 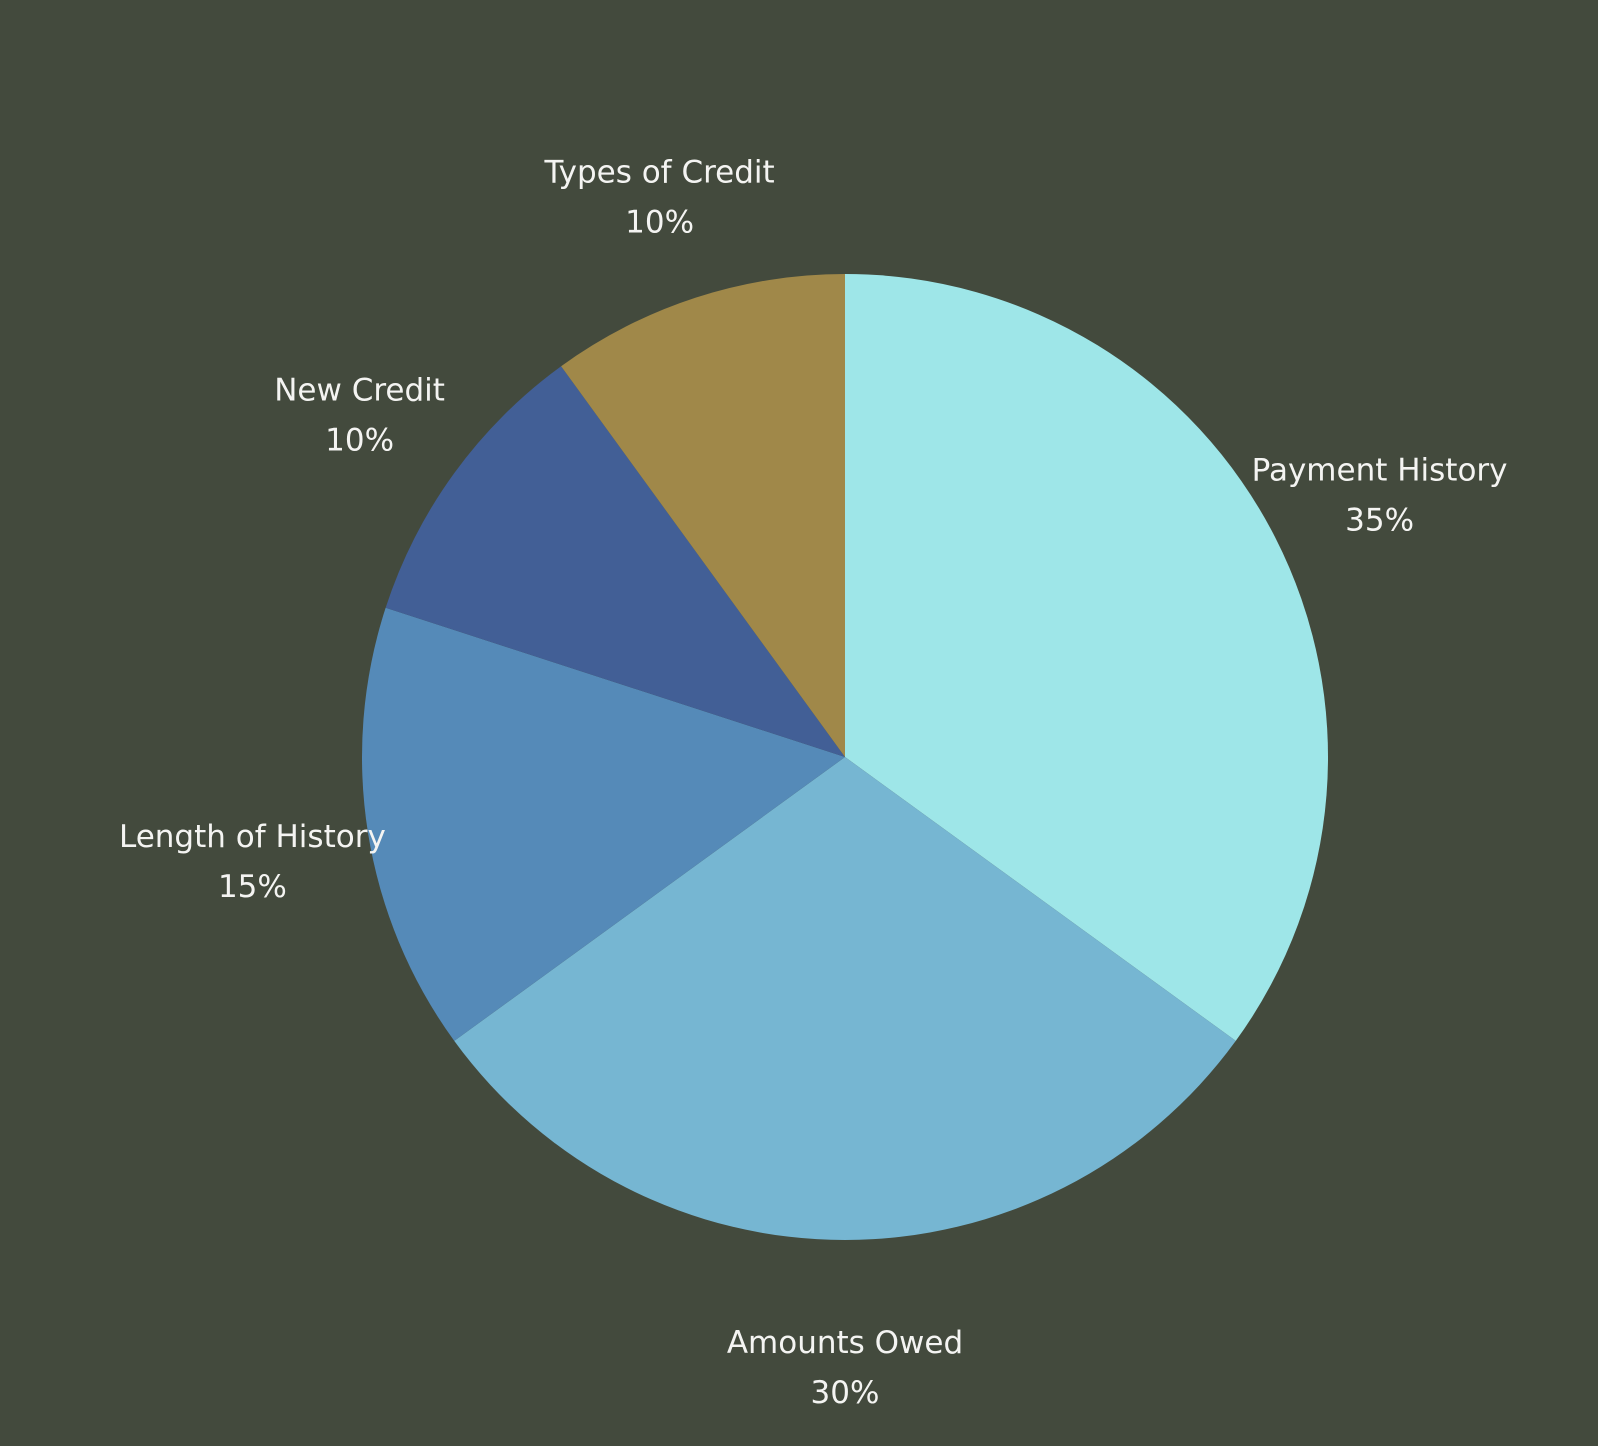 What do you see at coordinates (659, 222) in the screenshot?
I see `slice-value-types-of-credit: 10%` at bounding box center [659, 222].